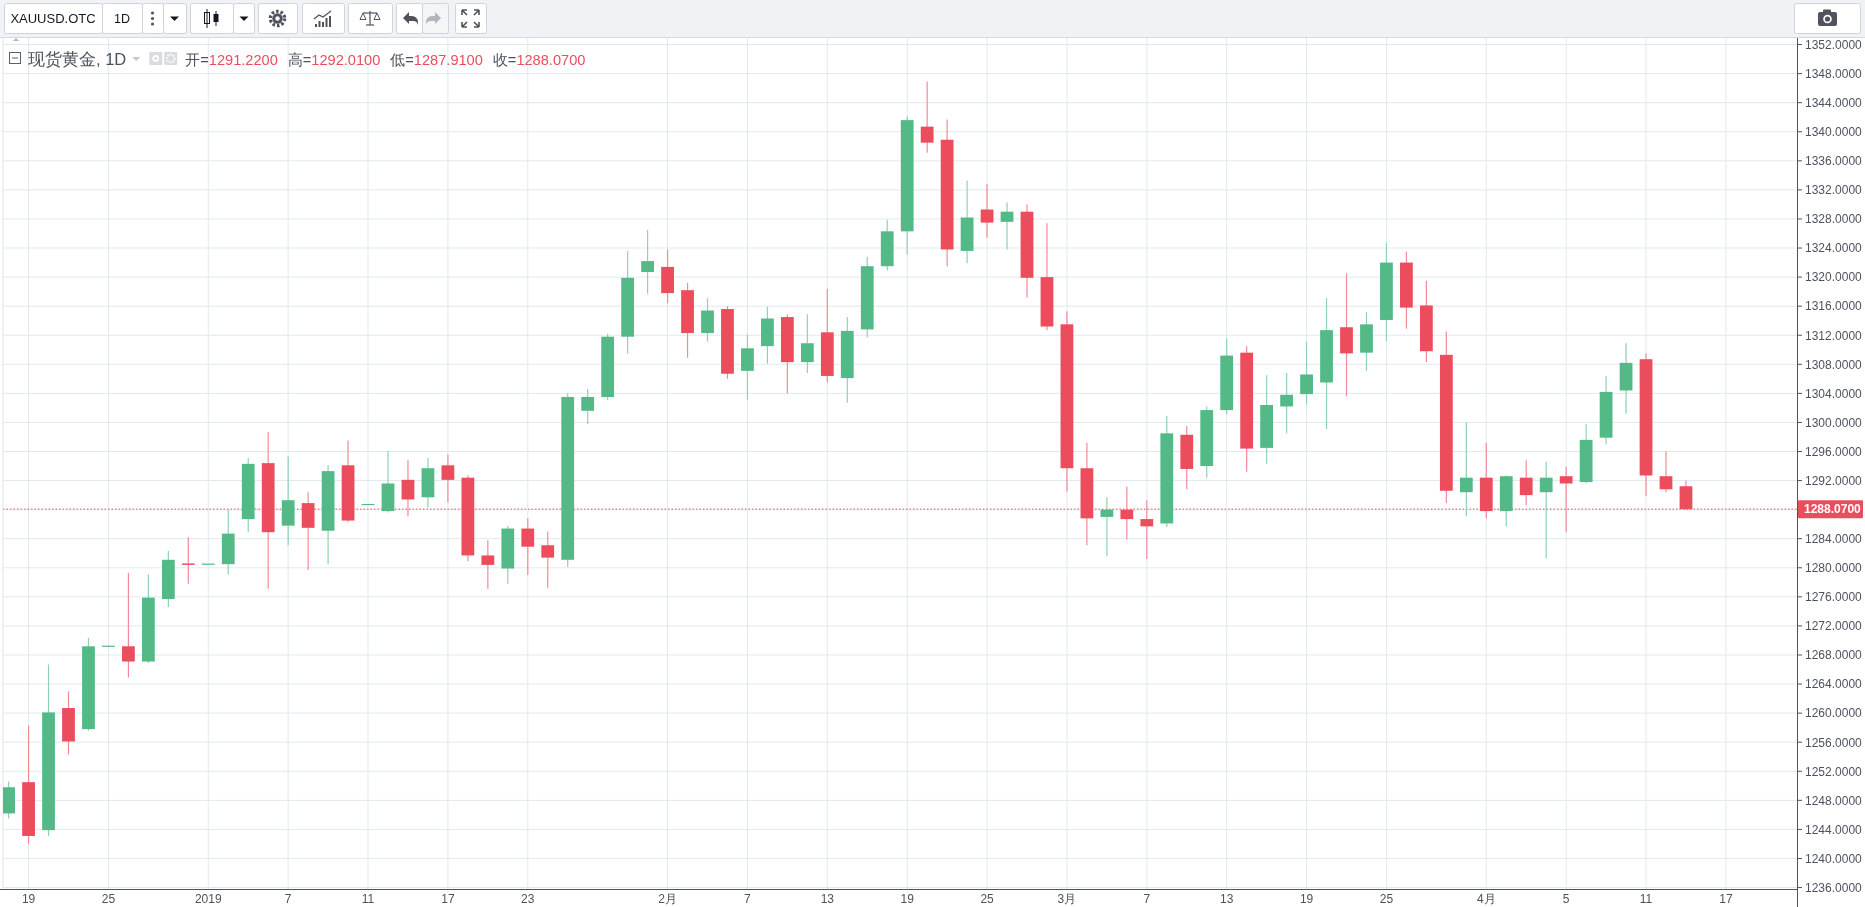 This screenshot has width=1865, height=907. Describe the element at coordinates (1833, 451) in the screenshot. I see `y-tick-label: 1296.0000` at that location.